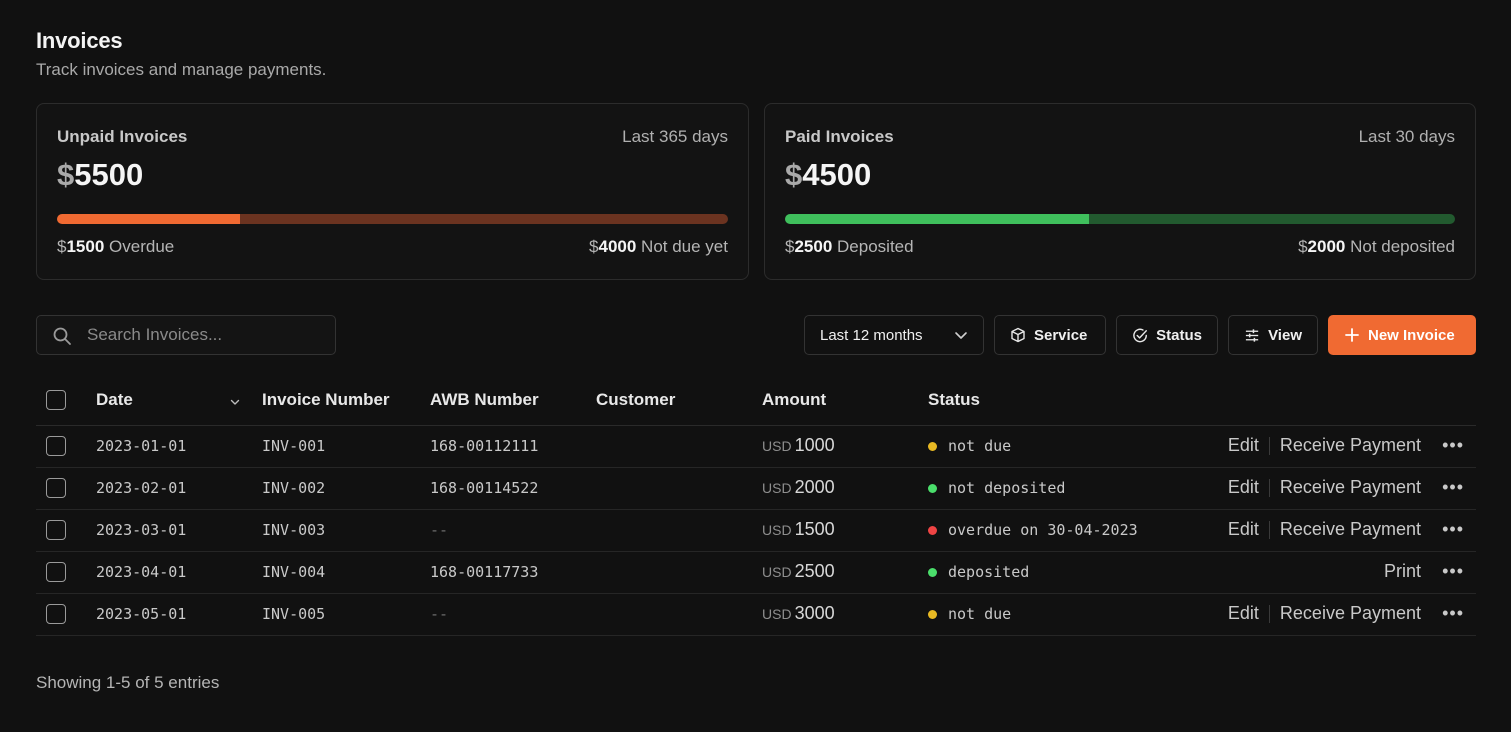 The width and height of the screenshot is (1511, 732). What do you see at coordinates (439, 530) in the screenshot?
I see `cell-awb-number: --` at bounding box center [439, 530].